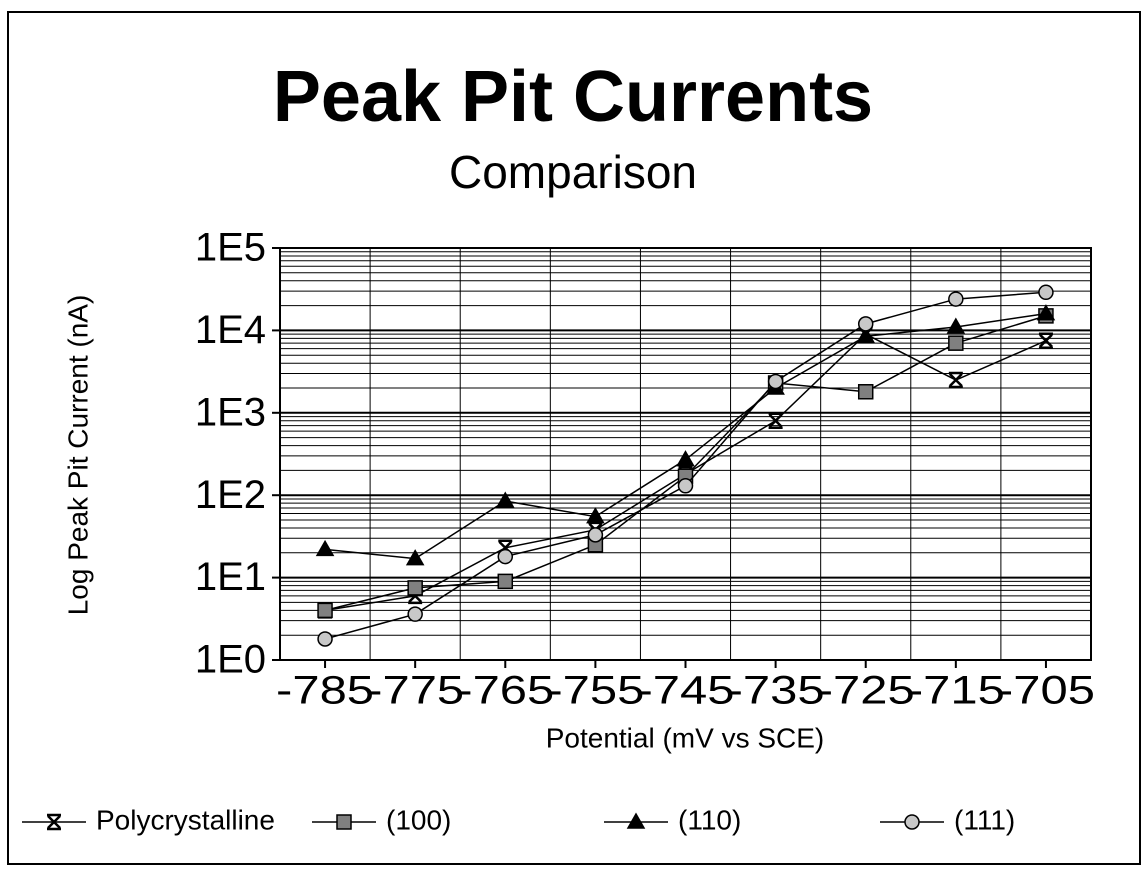 This screenshot has width=1148, height=869. Describe the element at coordinates (686, 691) in the screenshot. I see `x-tick-label: -745` at that location.